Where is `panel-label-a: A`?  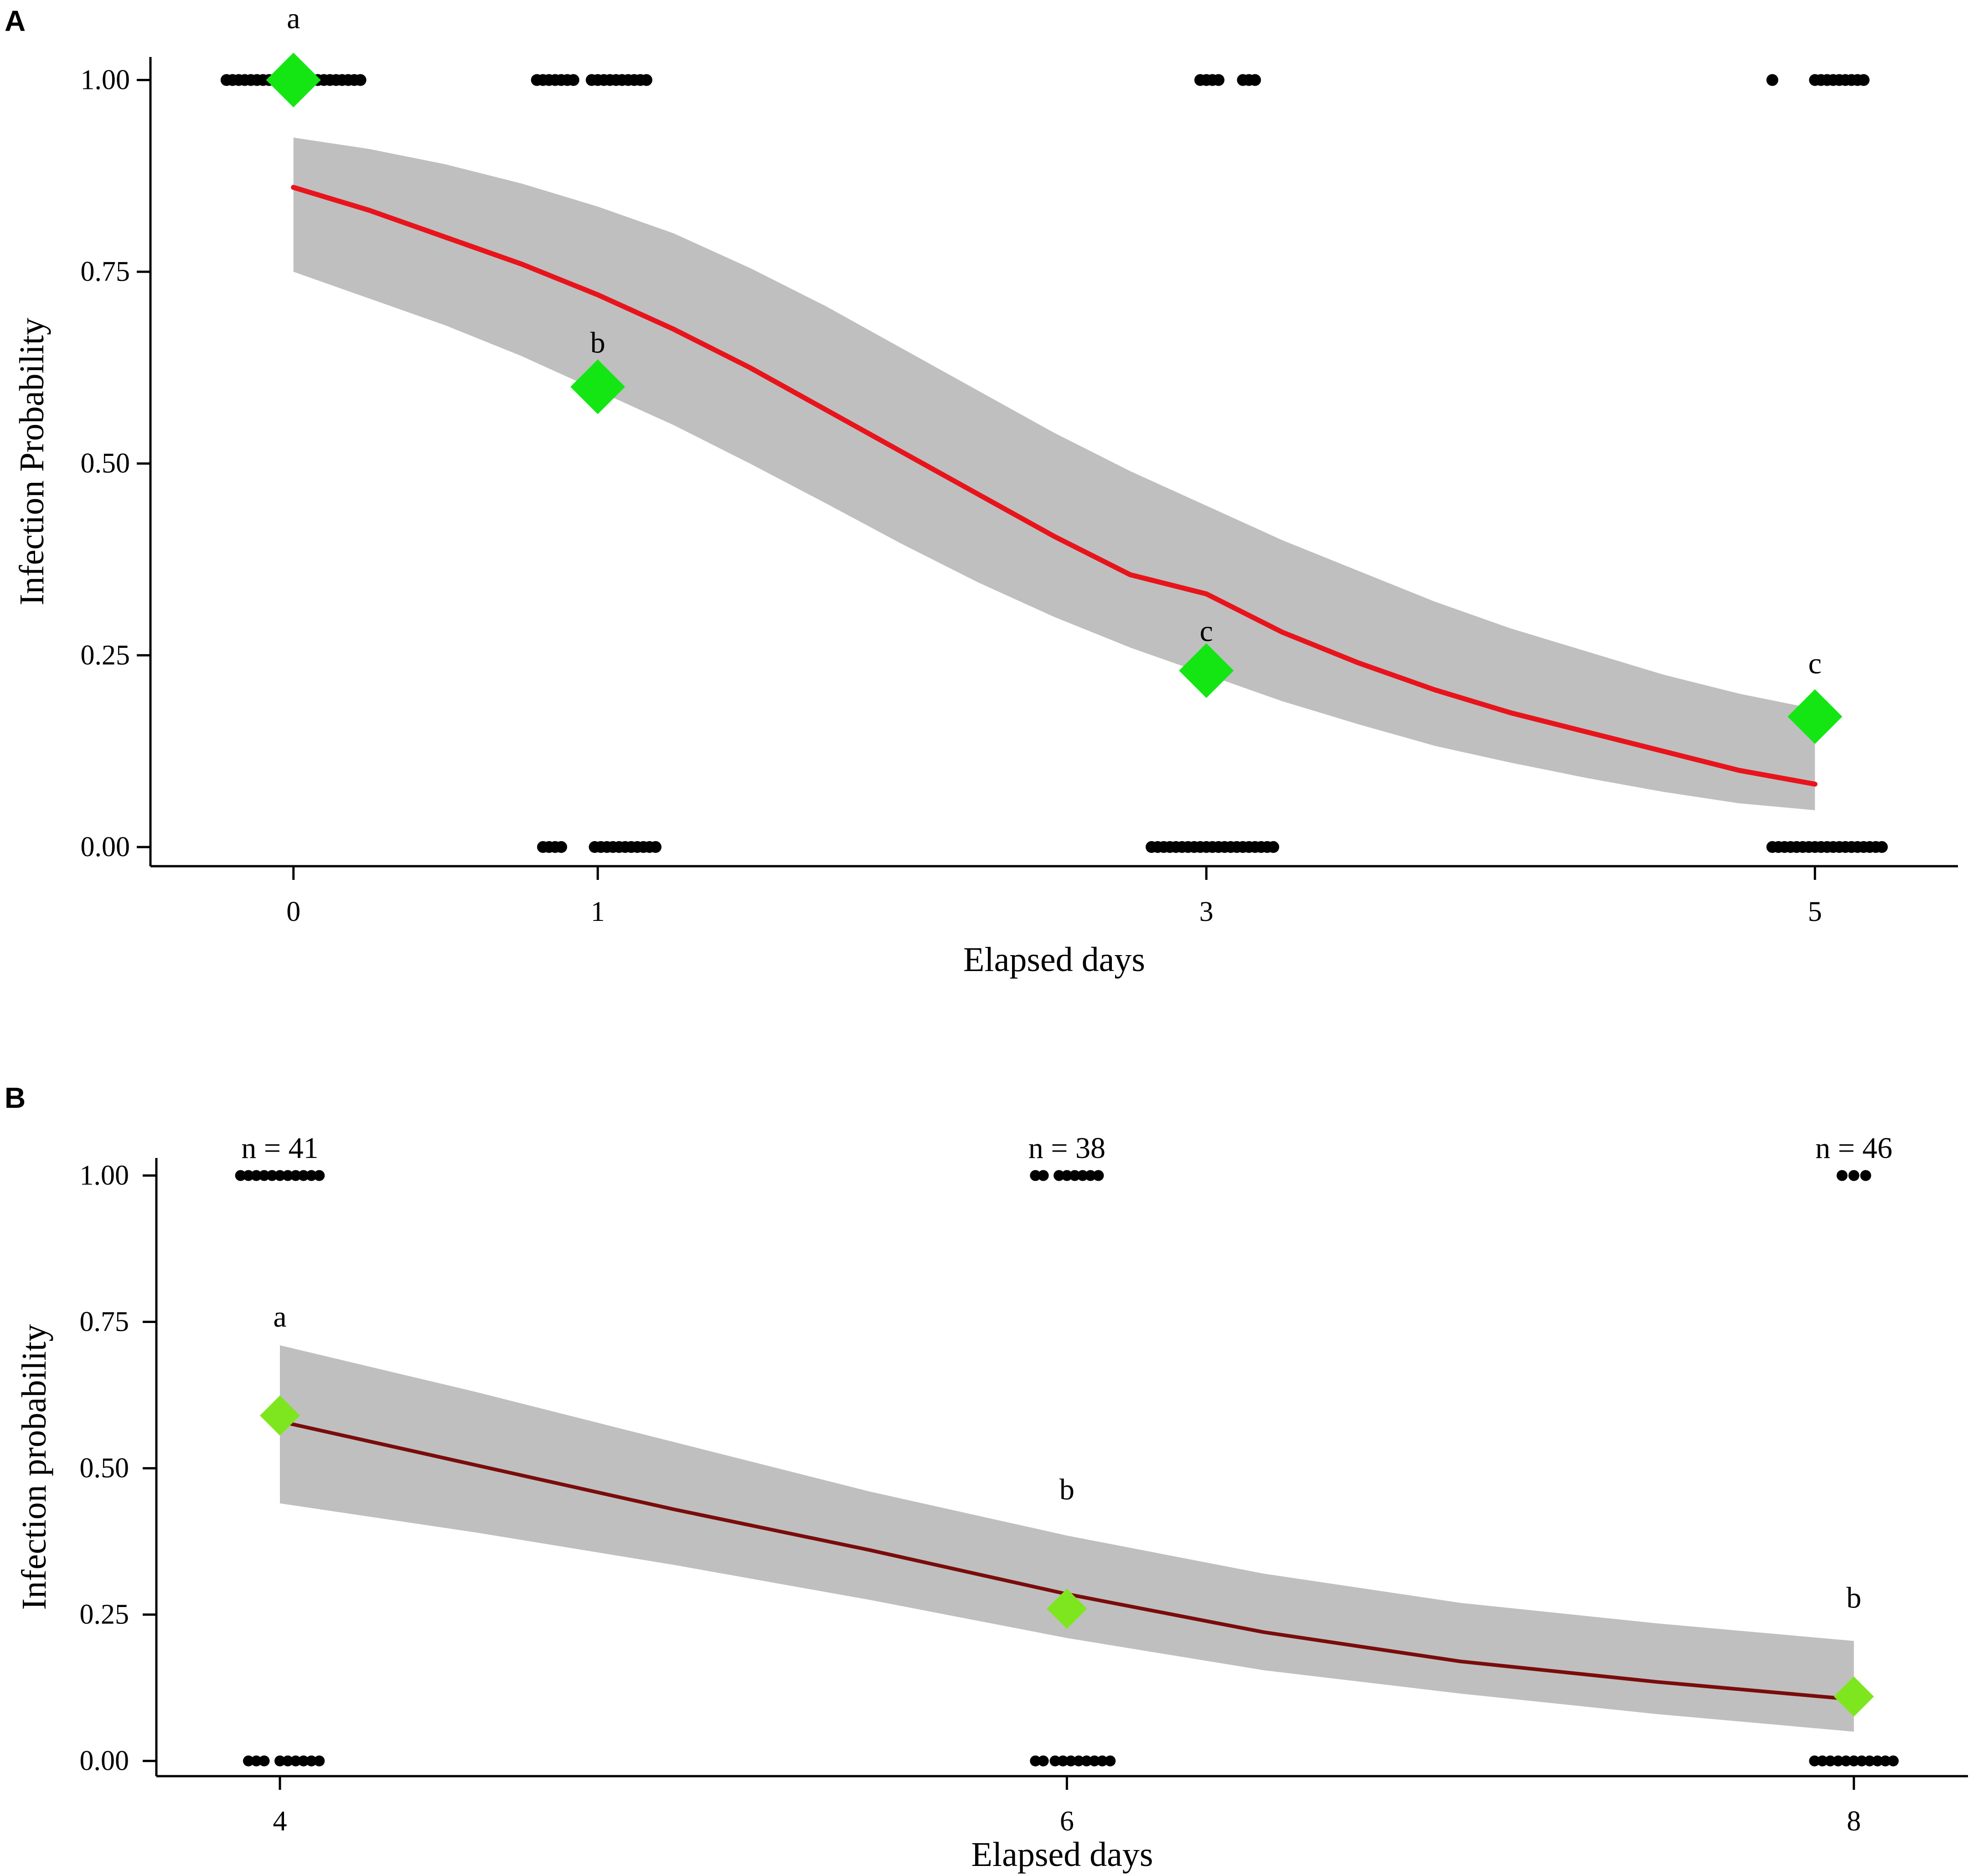 panel-label-a: A is located at coordinates (16, 21).